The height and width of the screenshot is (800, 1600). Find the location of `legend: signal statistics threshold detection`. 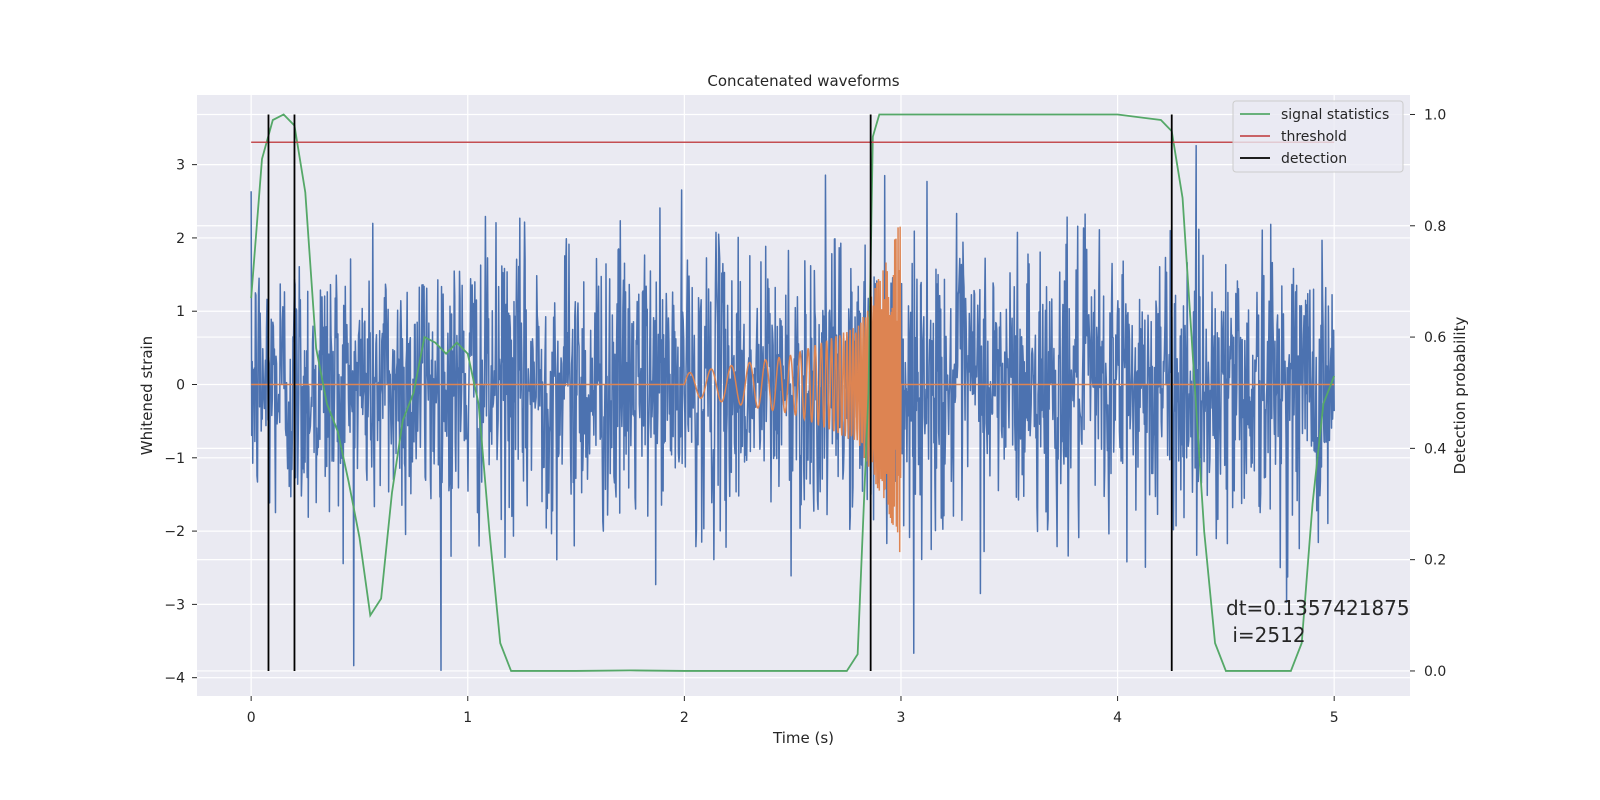

legend: signal statistics threshold detection is located at coordinates (1318, 136).